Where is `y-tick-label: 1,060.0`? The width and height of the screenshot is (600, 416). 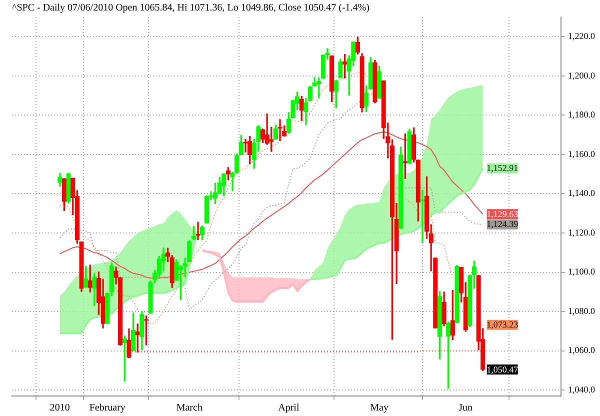 y-tick-label: 1,060.0 is located at coordinates (582, 350).